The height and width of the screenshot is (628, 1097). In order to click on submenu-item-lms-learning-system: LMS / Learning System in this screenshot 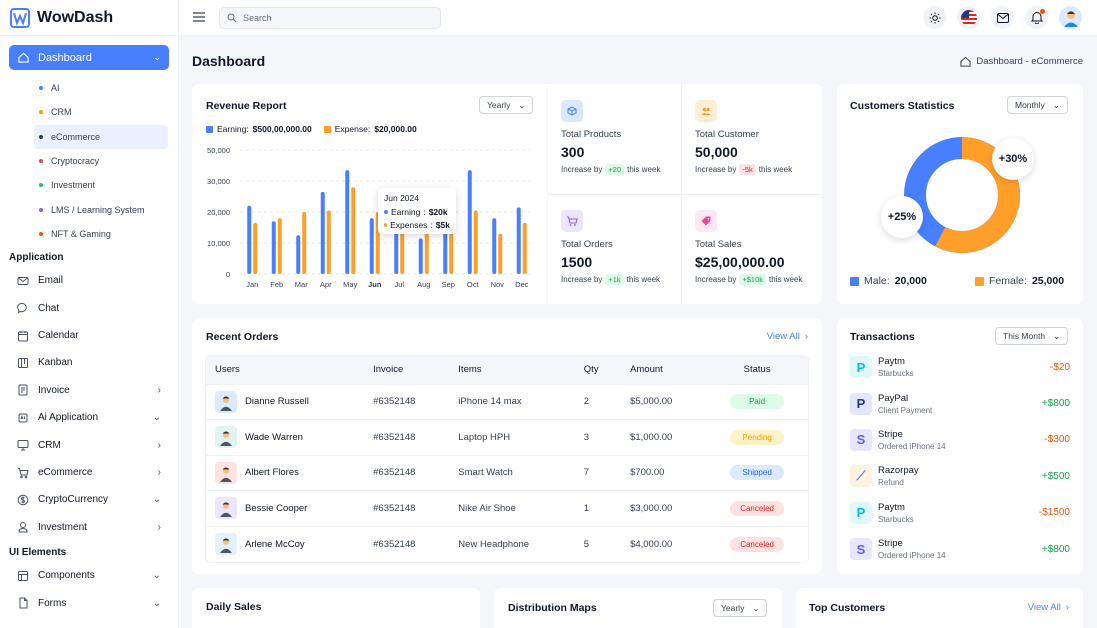, I will do `click(84, 209)`.